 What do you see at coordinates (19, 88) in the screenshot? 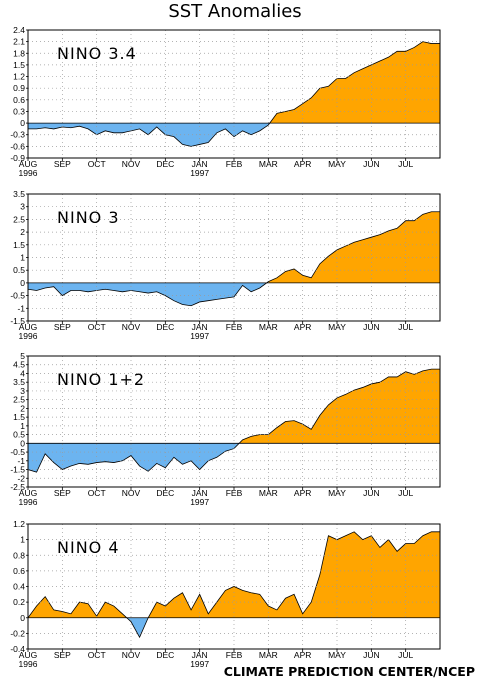
I see `y-tick-label: 0.9` at bounding box center [19, 88].